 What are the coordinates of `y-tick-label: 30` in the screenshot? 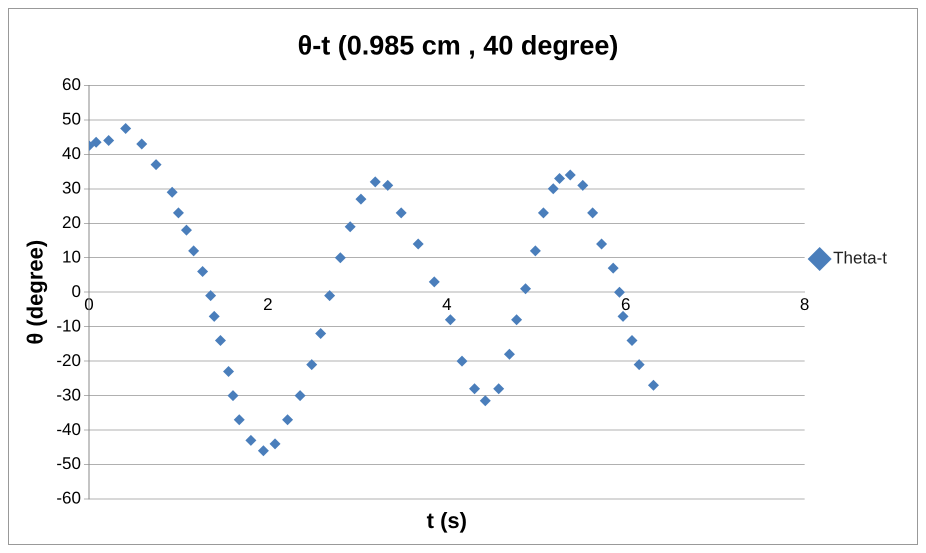 It's located at (71, 188).